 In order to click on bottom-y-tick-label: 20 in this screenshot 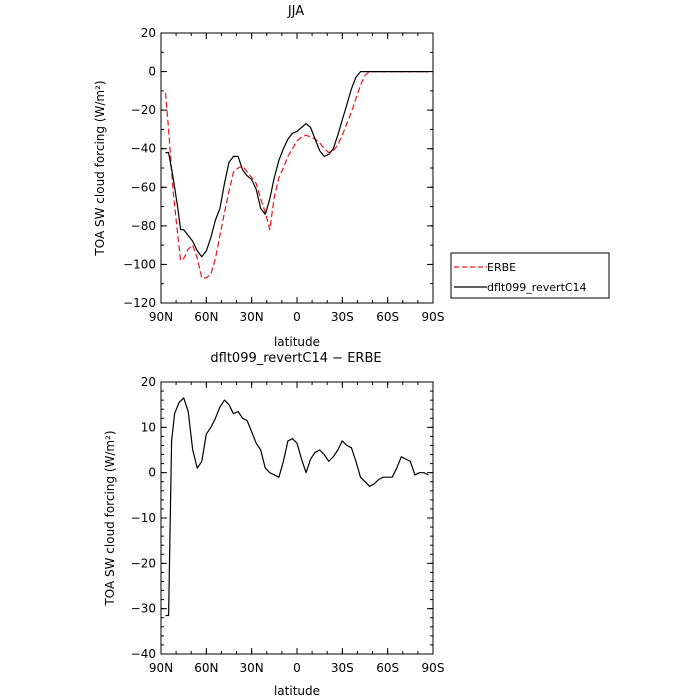, I will do `click(148, 382)`.